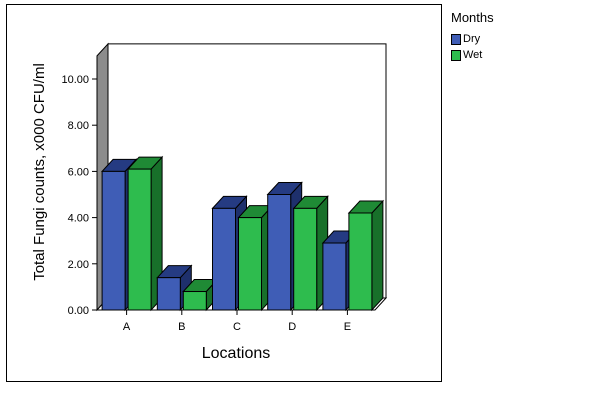 The width and height of the screenshot is (591, 418). Describe the element at coordinates (78, 311) in the screenshot. I see `y-tick-label: 0.00` at that location.